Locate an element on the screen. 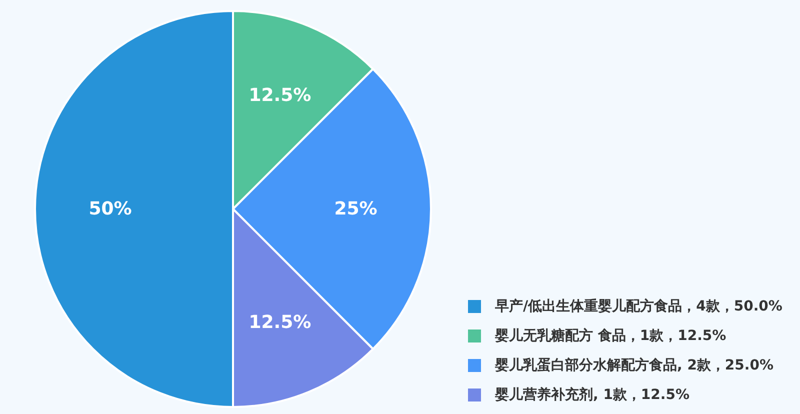 The image size is (800, 414). legend-label: 婴儿无乳糖配方 食品，1款，12.5% is located at coordinates (610, 335).